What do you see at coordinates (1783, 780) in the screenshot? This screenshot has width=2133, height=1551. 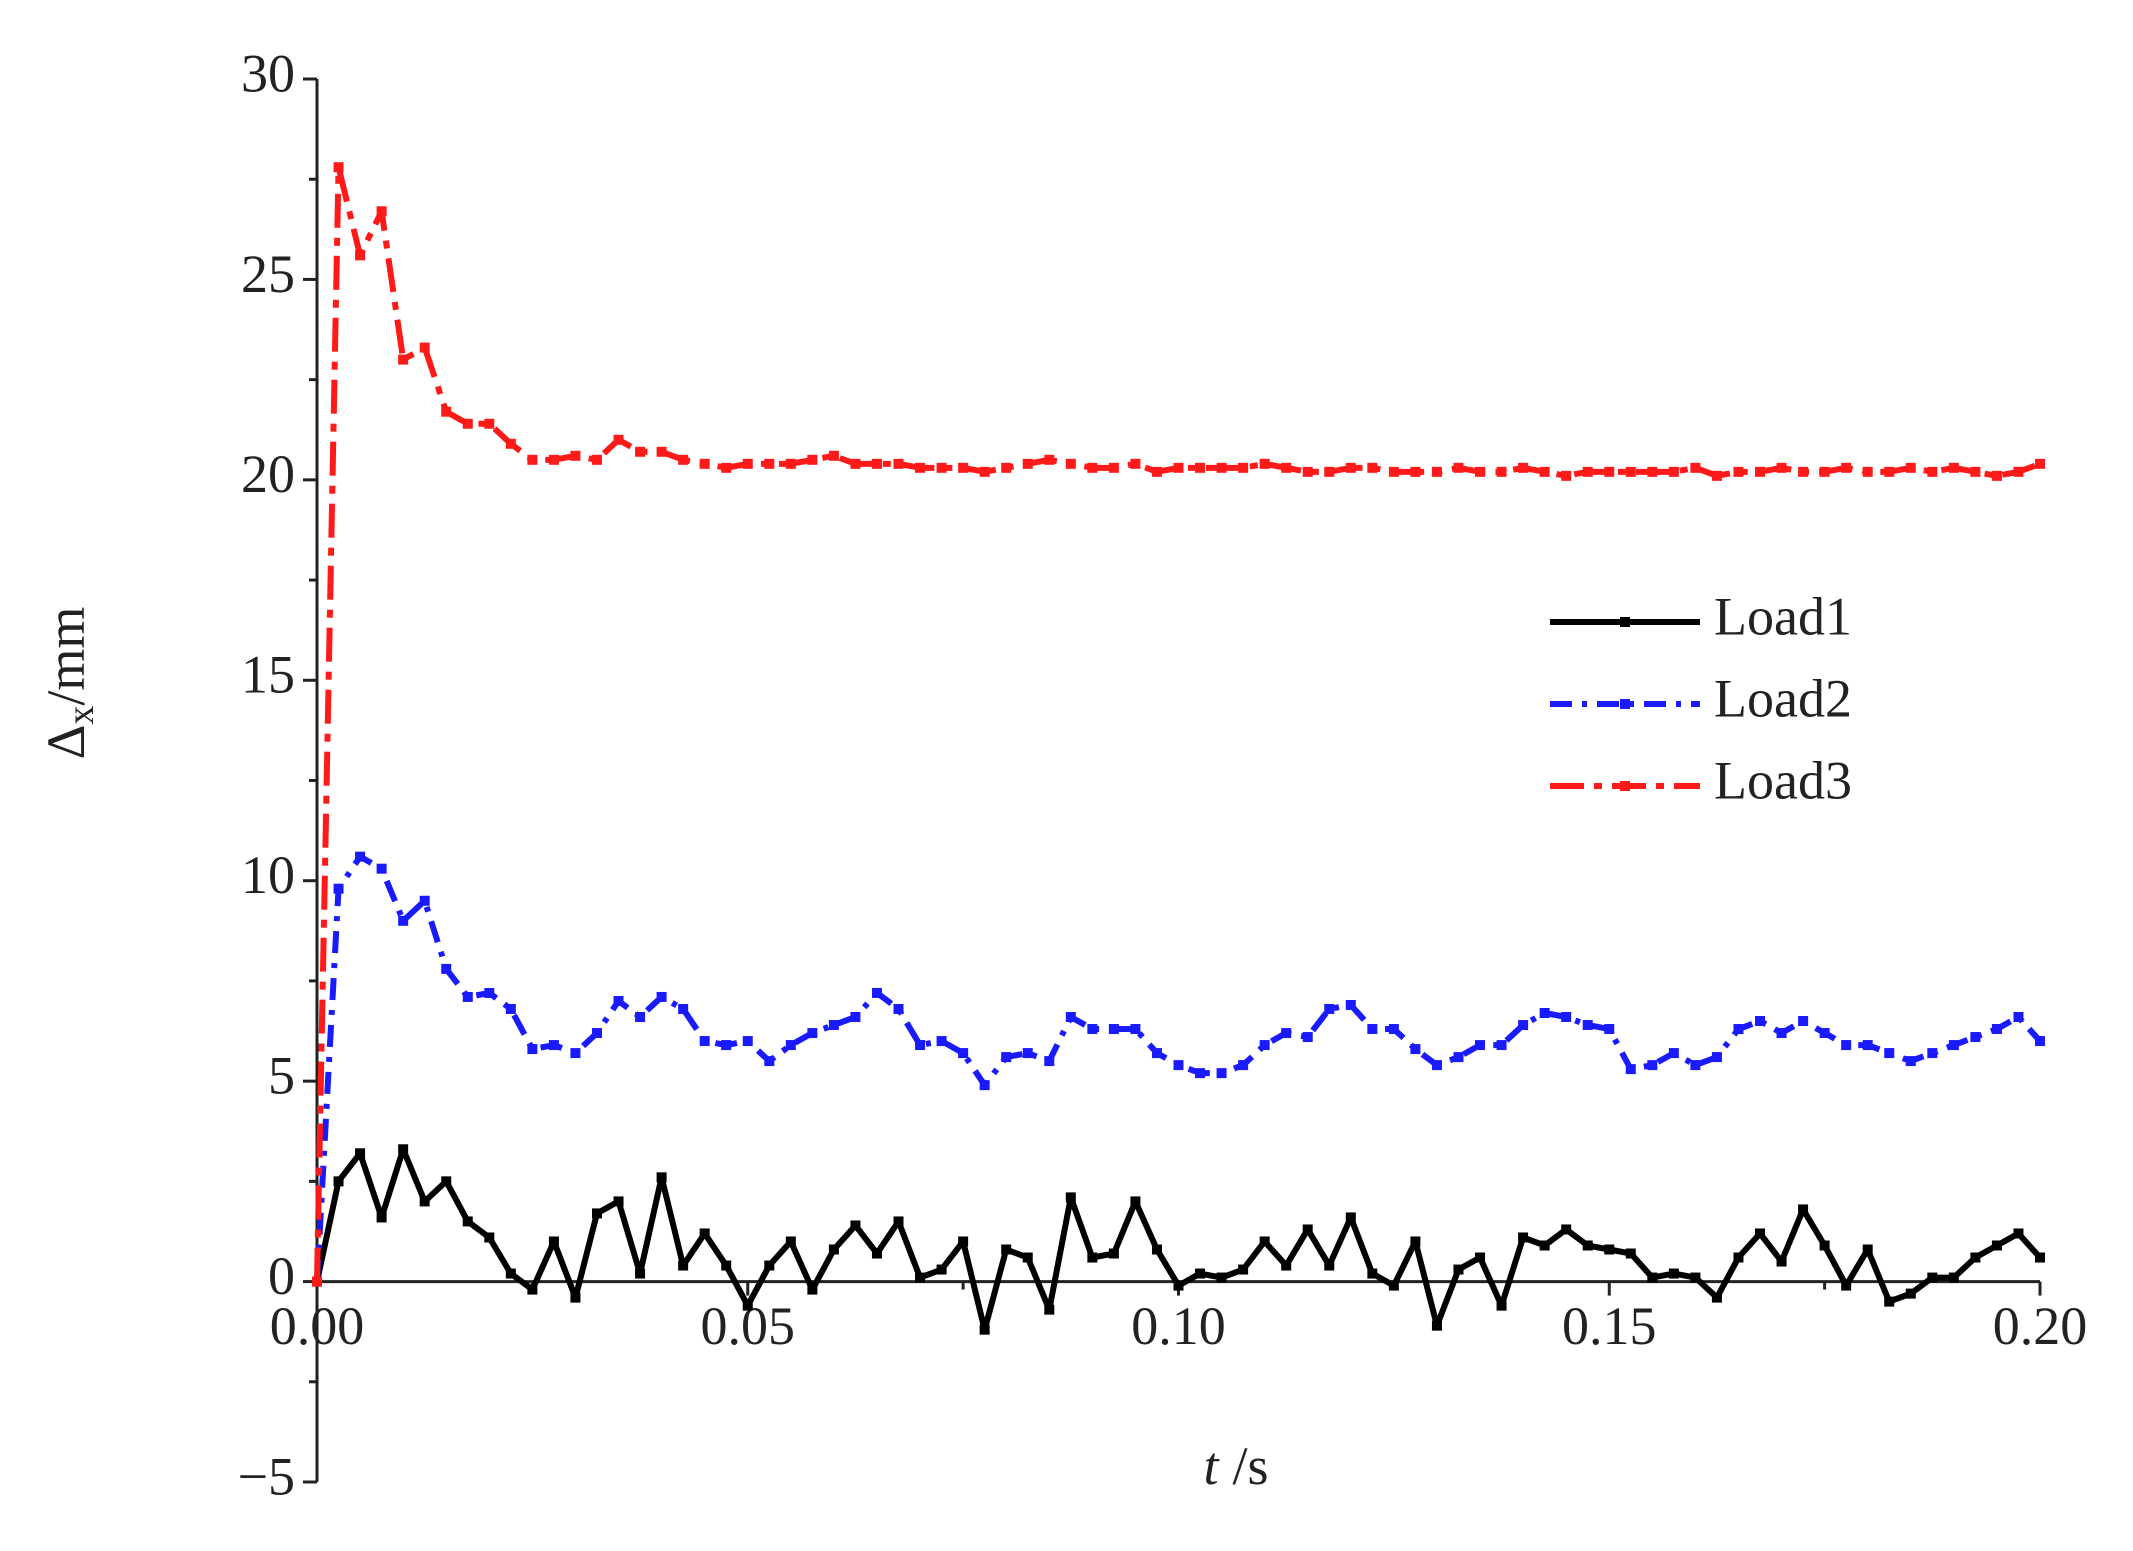 I see `legend-label: Load3` at bounding box center [1783, 780].